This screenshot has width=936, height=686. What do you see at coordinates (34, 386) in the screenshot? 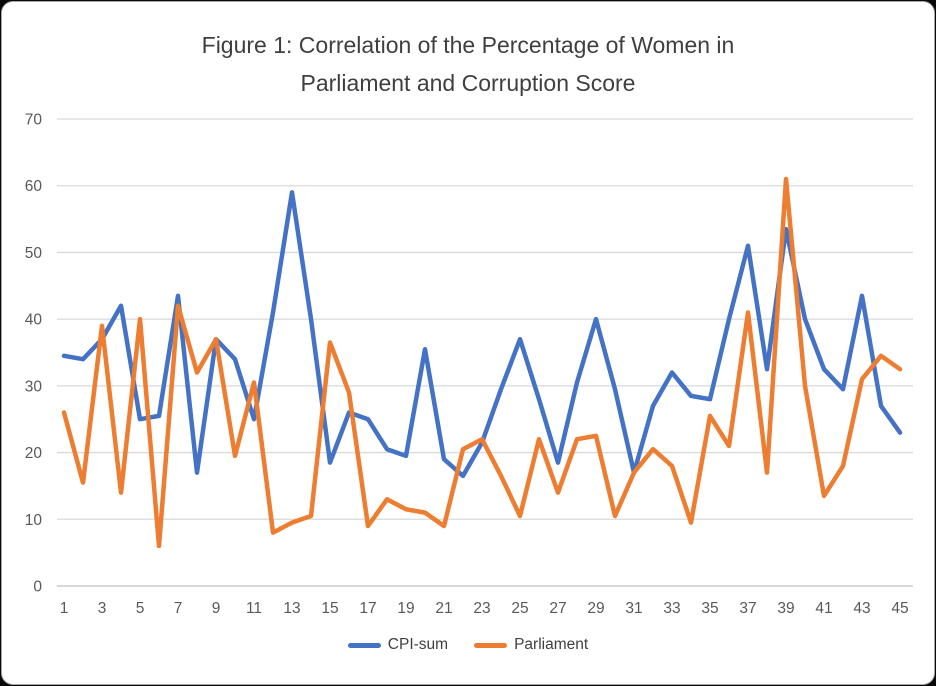
I see `y-axis-tick-label: 30` at bounding box center [34, 386].